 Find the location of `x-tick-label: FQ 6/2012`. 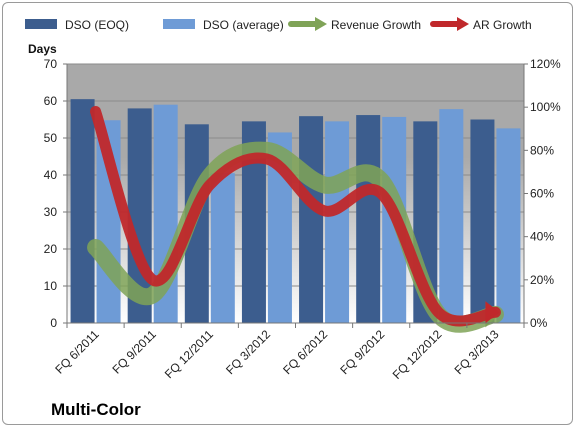

x-tick-label: FQ 6/2012 is located at coordinates (305, 352).